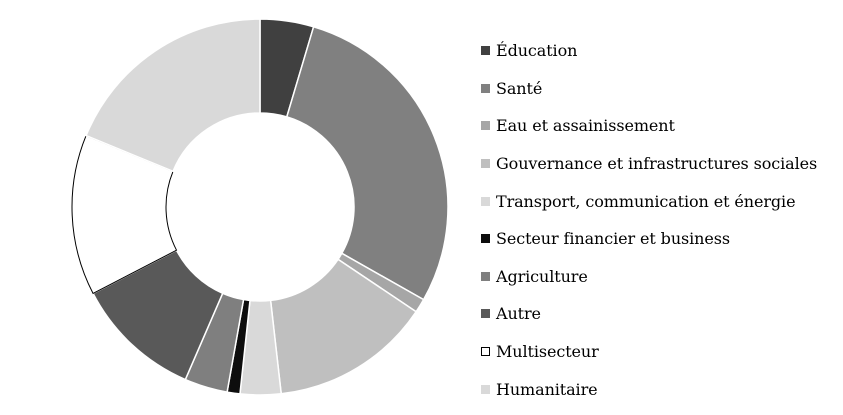 The image size is (843, 415). What do you see at coordinates (547, 389) in the screenshot?
I see `legend-label-humanitaire: Humanitaire` at bounding box center [547, 389].